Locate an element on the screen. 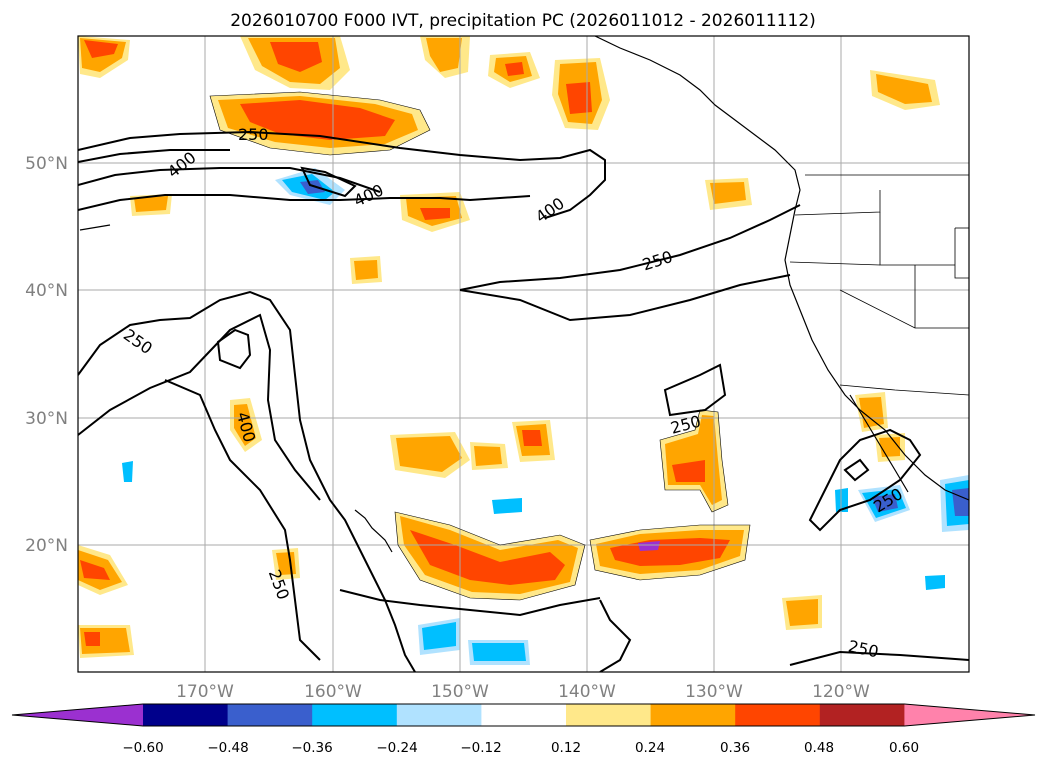 The image size is (1047, 765). lon-label: 130°W is located at coordinates (714, 692).